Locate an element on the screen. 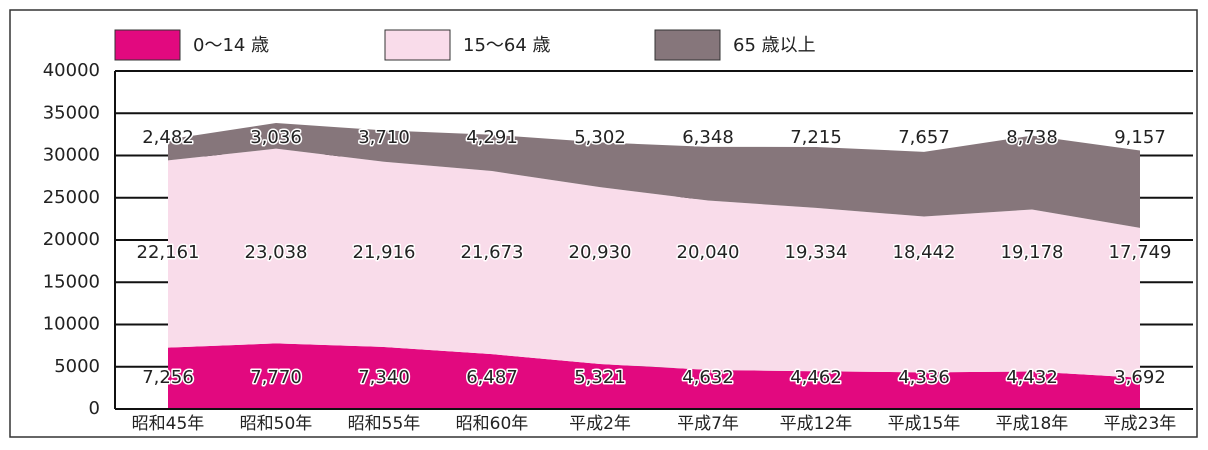 This screenshot has width=1208, height=450. value-label: 17,749 is located at coordinates (1140, 252).